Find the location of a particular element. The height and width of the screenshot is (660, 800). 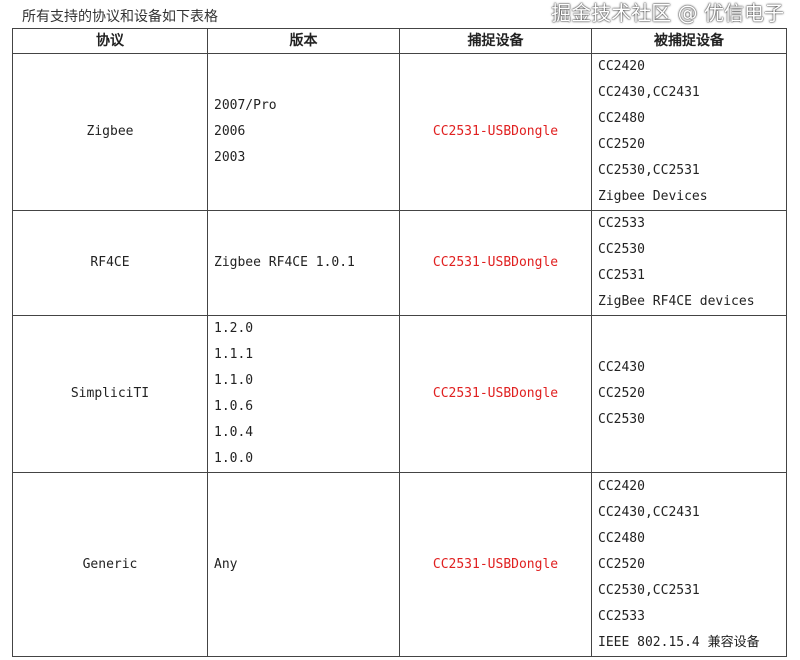

version-item: 2007/Pro is located at coordinates (245, 105).